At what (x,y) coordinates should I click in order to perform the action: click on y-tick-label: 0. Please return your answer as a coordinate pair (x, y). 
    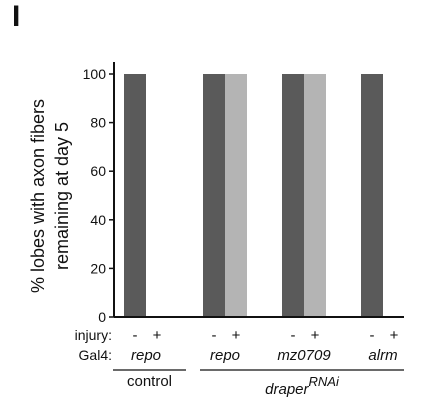
    Looking at the image, I should click on (102, 317).